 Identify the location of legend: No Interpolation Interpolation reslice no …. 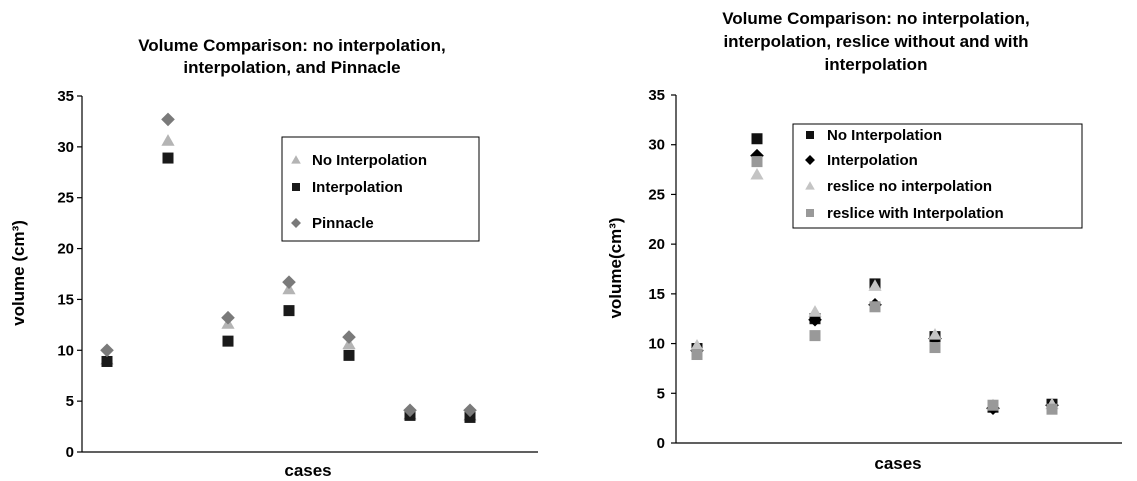
(937, 176).